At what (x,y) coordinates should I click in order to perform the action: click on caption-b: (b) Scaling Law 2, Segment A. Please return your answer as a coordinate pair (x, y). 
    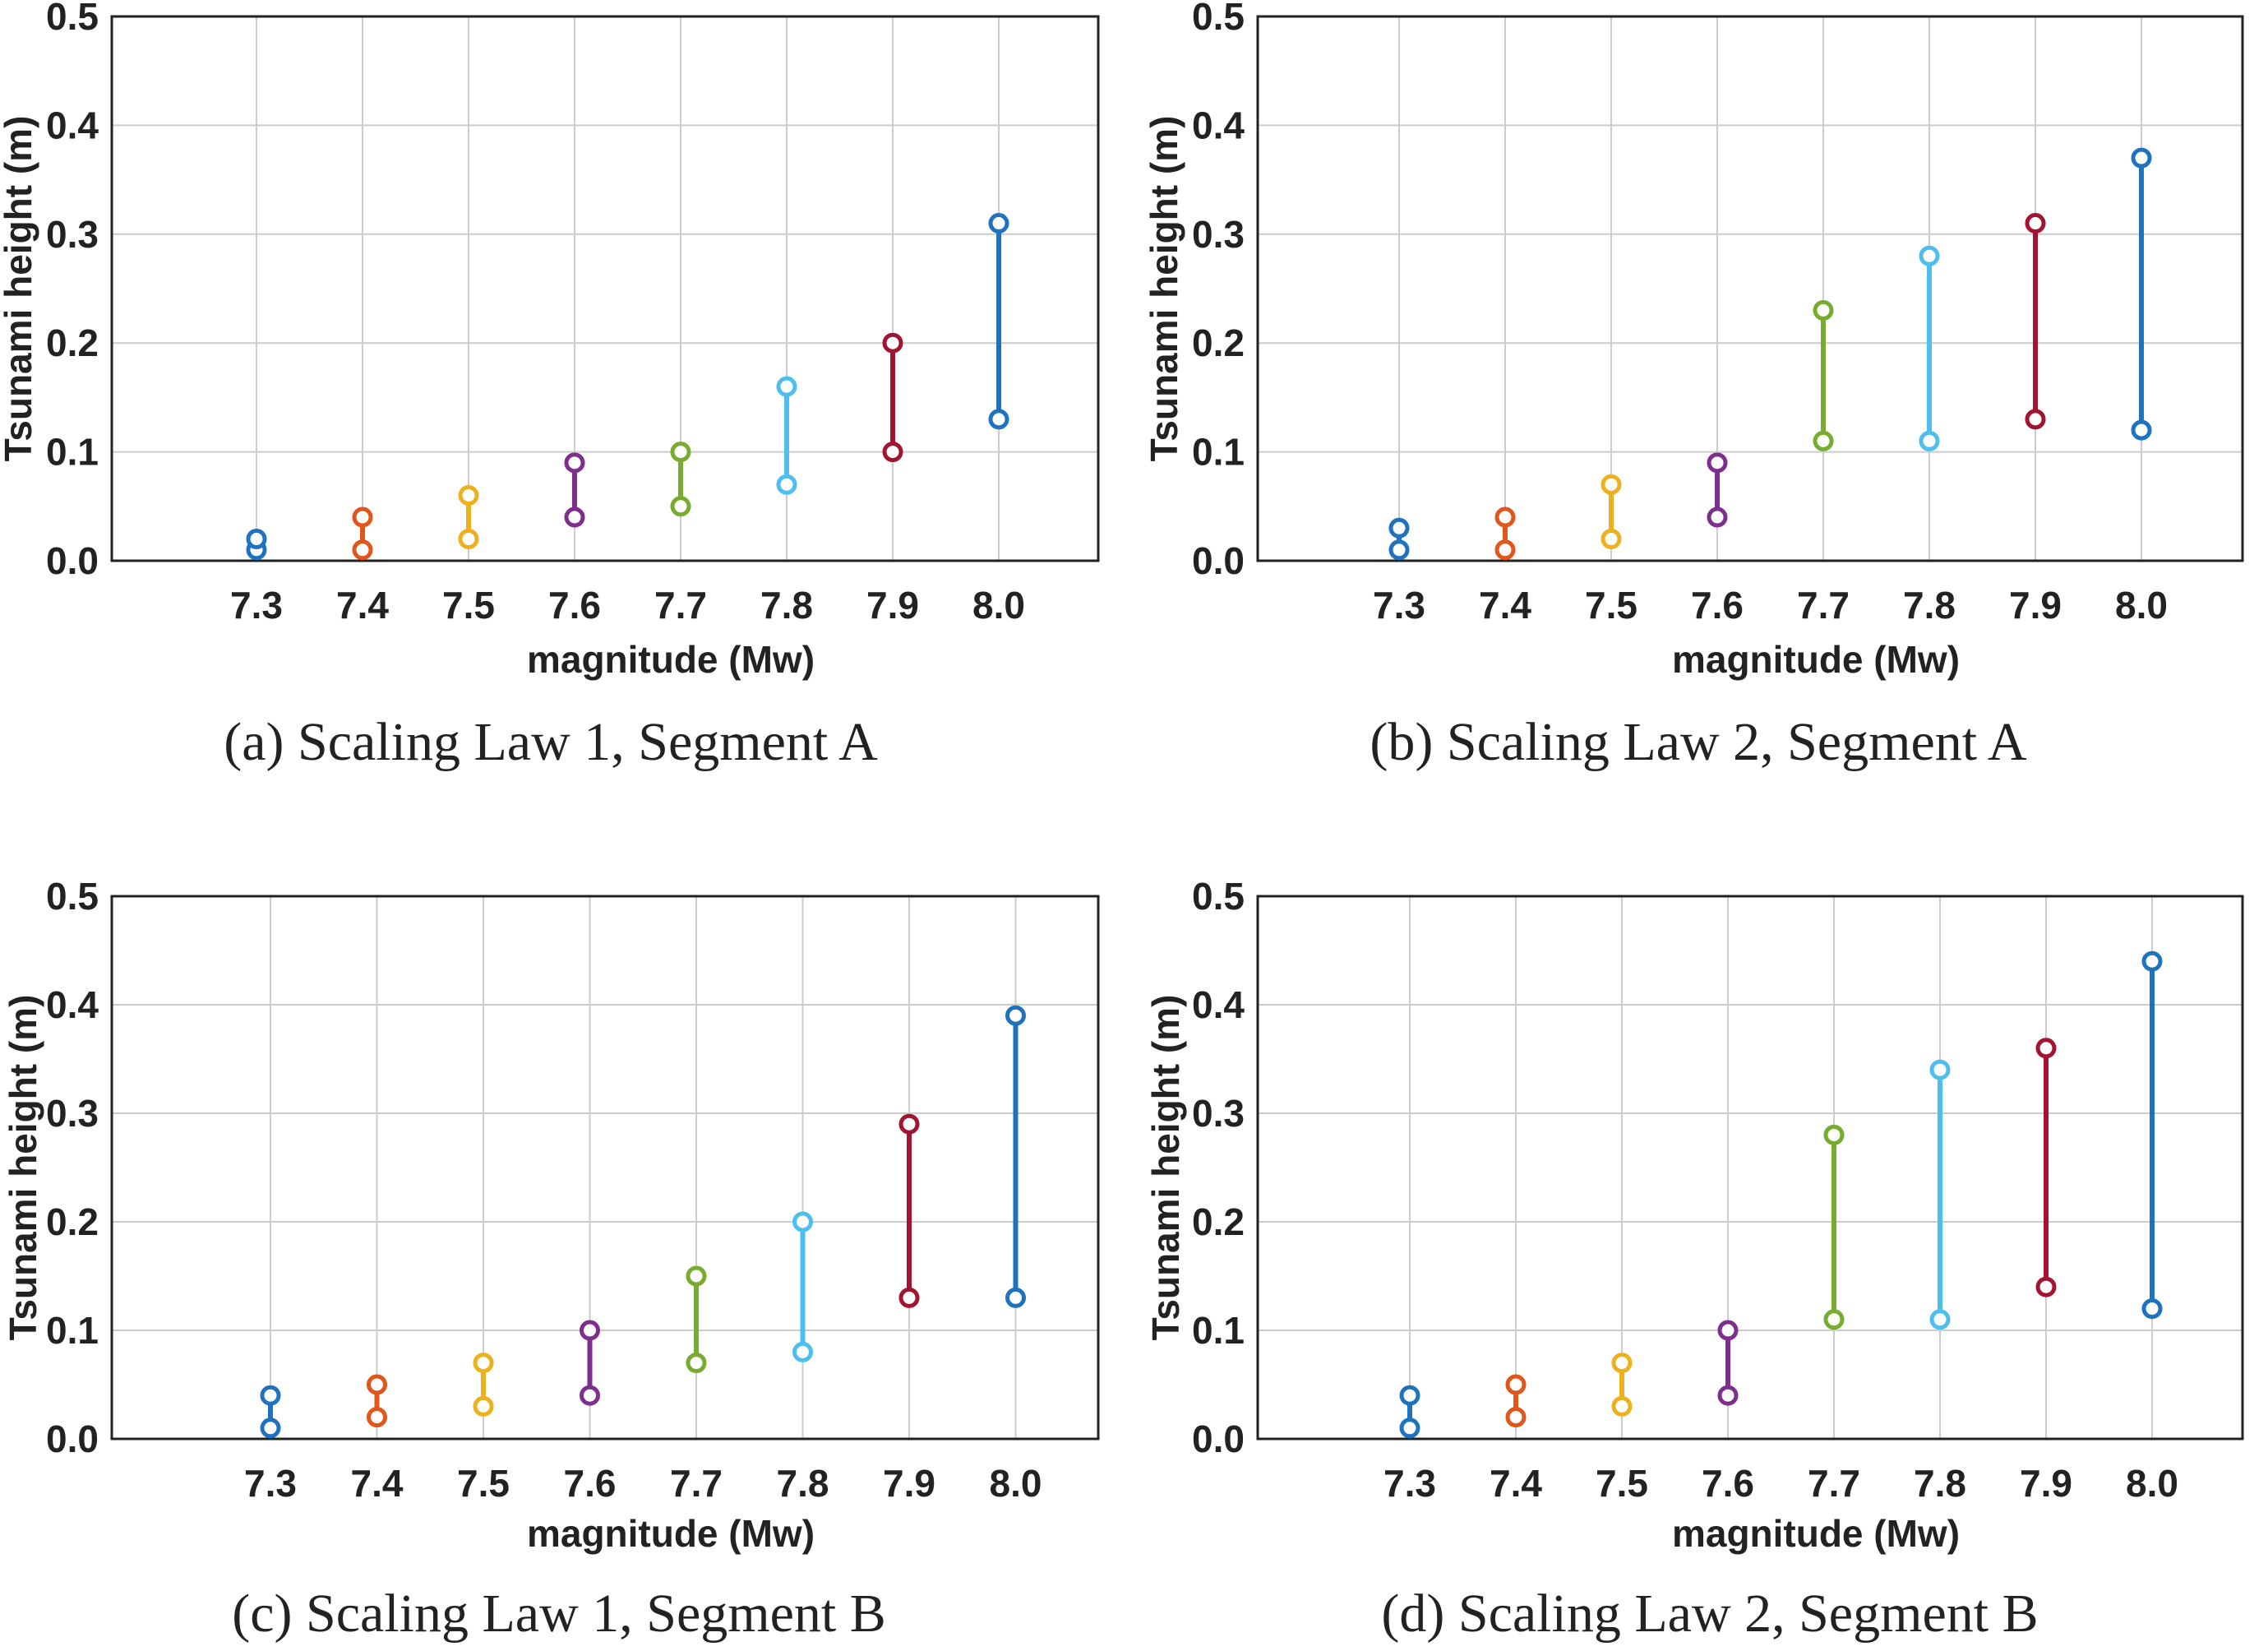
    Looking at the image, I should click on (1698, 742).